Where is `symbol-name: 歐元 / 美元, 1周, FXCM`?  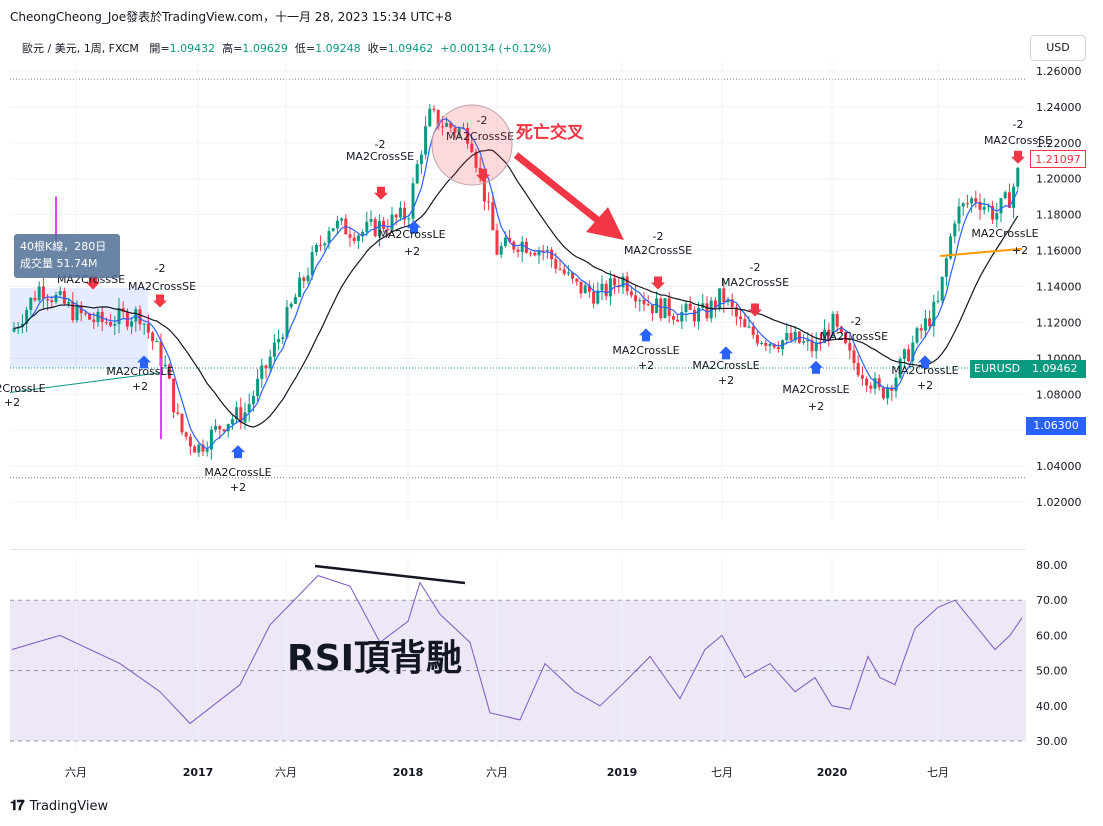
symbol-name: 歐元 / 美元, 1周, FXCM is located at coordinates (80, 48).